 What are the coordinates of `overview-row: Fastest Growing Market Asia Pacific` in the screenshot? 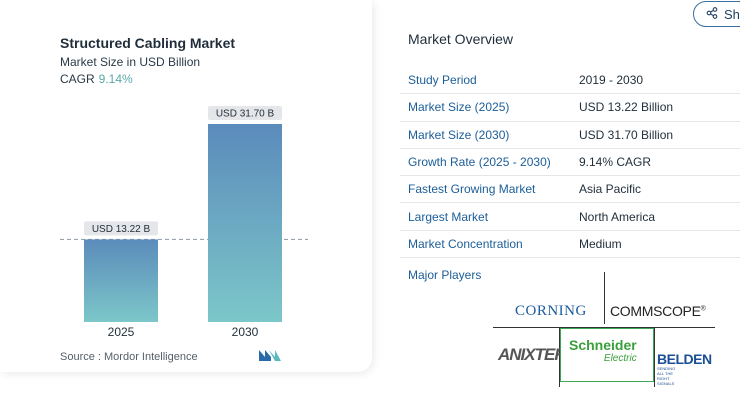 It's located at (570, 190).